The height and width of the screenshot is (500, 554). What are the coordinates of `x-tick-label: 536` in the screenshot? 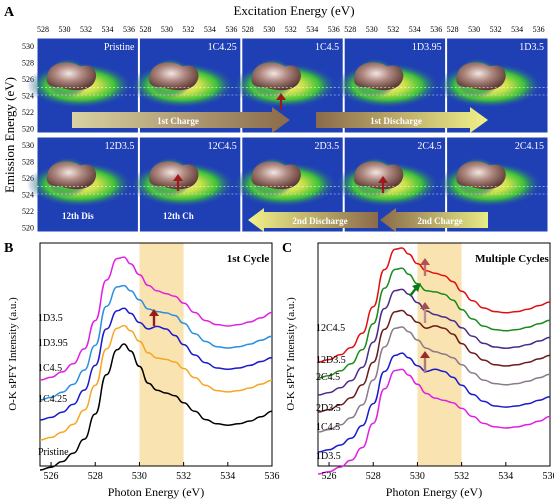 It's located at (272, 476).